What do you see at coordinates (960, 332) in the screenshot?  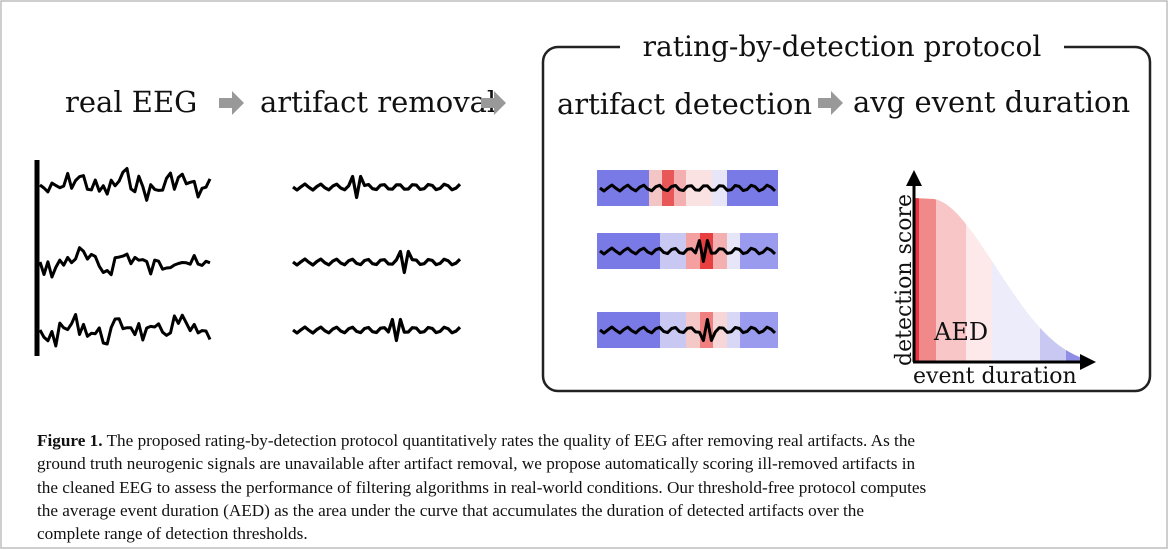 I see `area-label: AED` at bounding box center [960, 332].